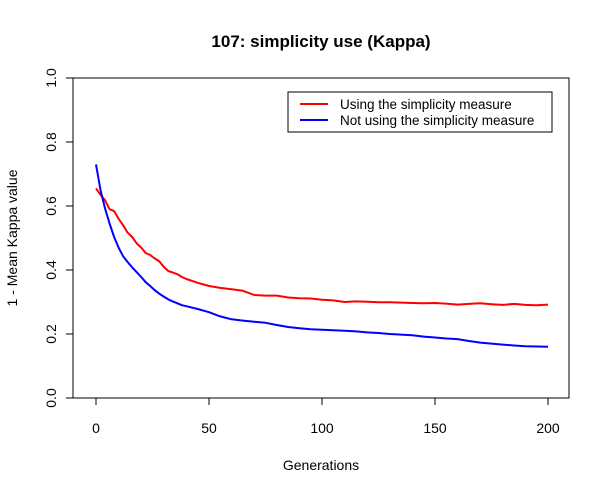  Describe the element at coordinates (321, 465) in the screenshot. I see `x-axis-label: Generations` at that location.